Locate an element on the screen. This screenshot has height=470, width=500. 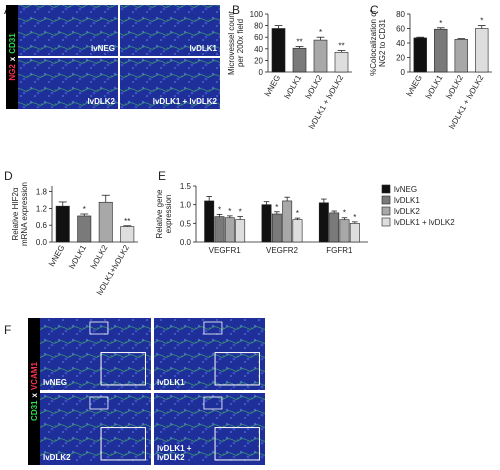
stain-label: CD31 x VCAM1 is located at coordinates (34, 391).